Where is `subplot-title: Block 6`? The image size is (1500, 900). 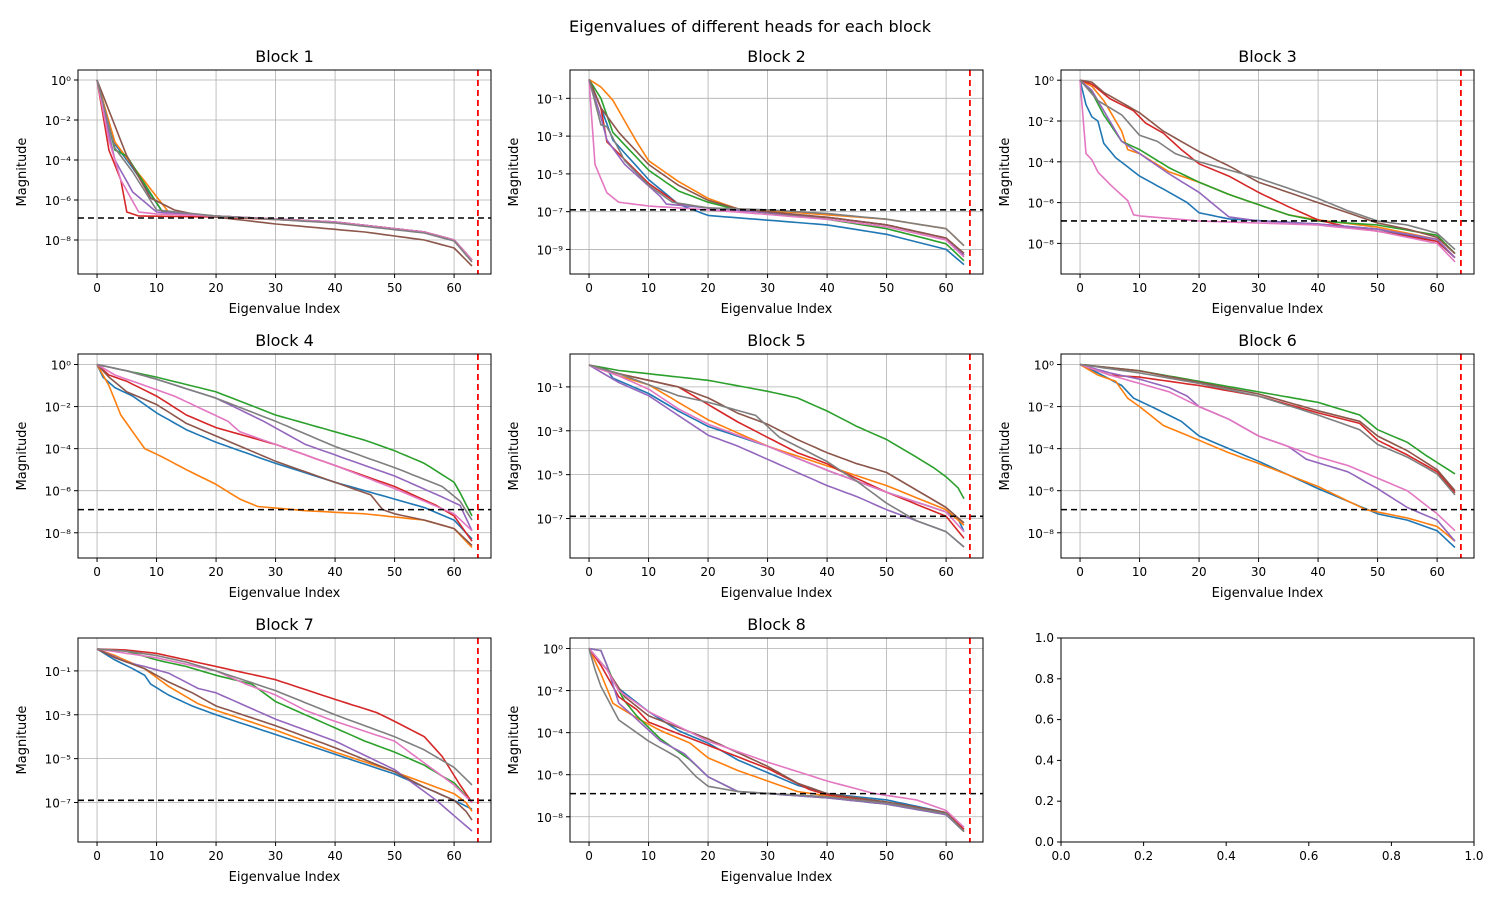 subplot-title: Block 6 is located at coordinates (1267, 340).